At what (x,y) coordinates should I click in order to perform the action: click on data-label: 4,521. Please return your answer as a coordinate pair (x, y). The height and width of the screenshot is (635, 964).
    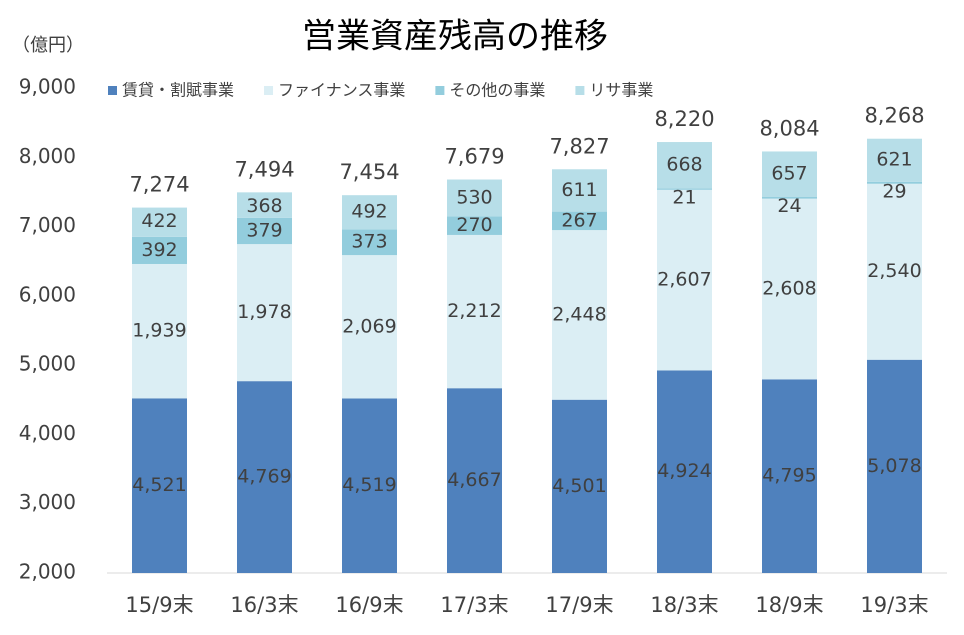
    Looking at the image, I should click on (159, 485).